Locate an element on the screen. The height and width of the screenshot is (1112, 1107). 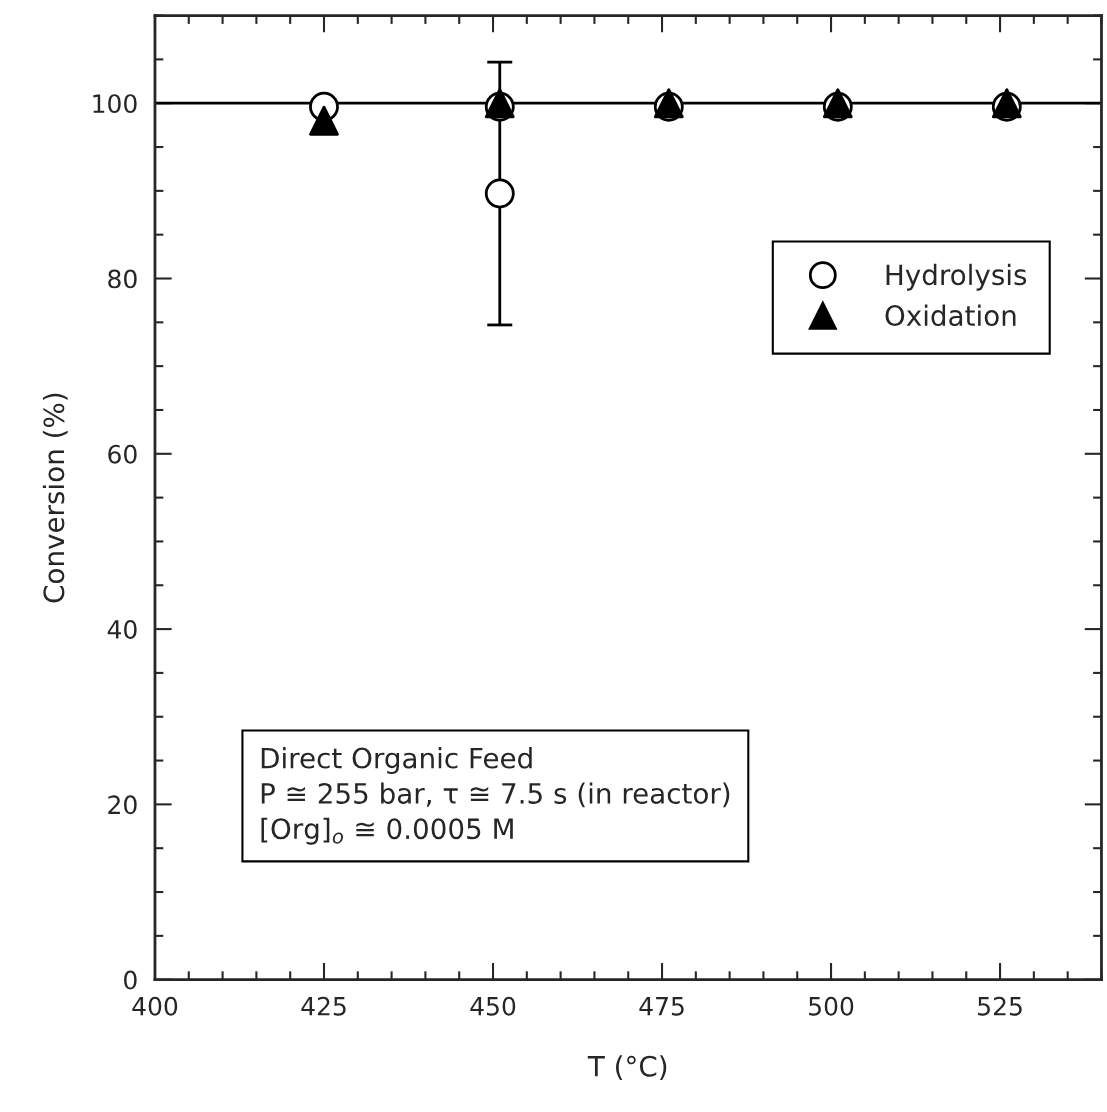
y-tick-label: 100 is located at coordinates (115, 104).